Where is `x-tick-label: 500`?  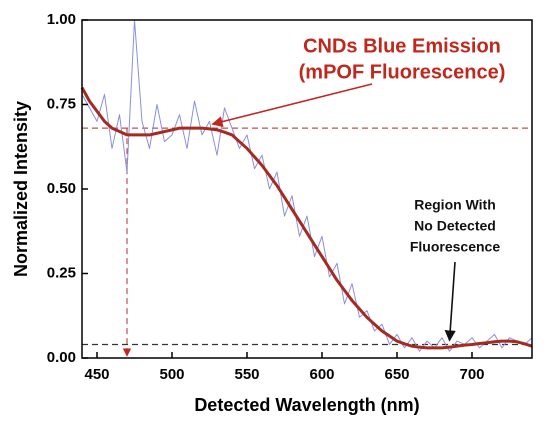 x-tick-label: 500 is located at coordinates (171, 374).